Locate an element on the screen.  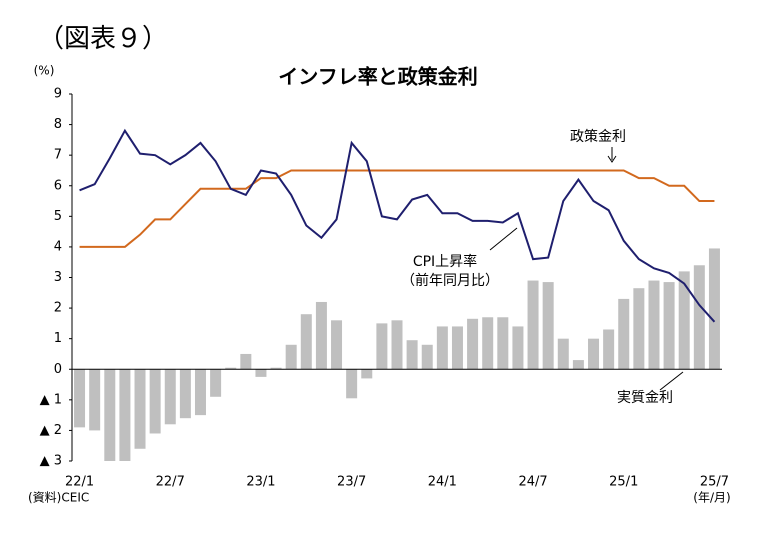
x-tick-label: 23/1 is located at coordinates (260, 482).